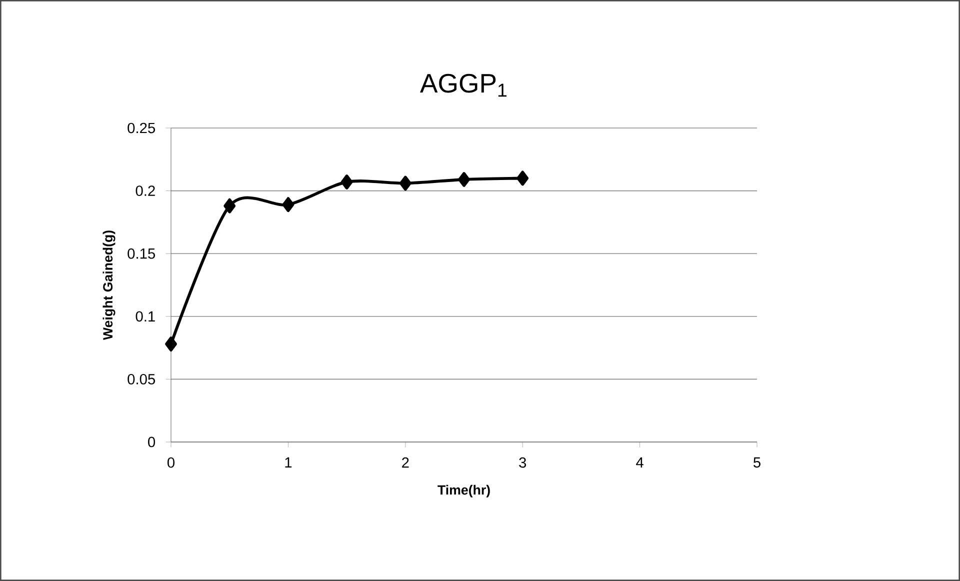 The image size is (960, 581). Describe the element at coordinates (145, 316) in the screenshot. I see `y-tick-label: 0.1` at that location.